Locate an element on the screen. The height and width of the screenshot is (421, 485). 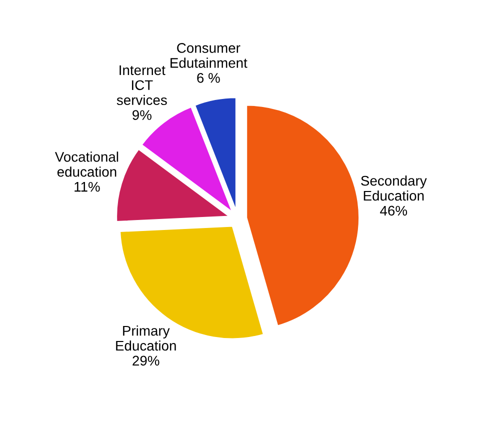
slice-label: Secondary Education is located at coordinates (394, 188).